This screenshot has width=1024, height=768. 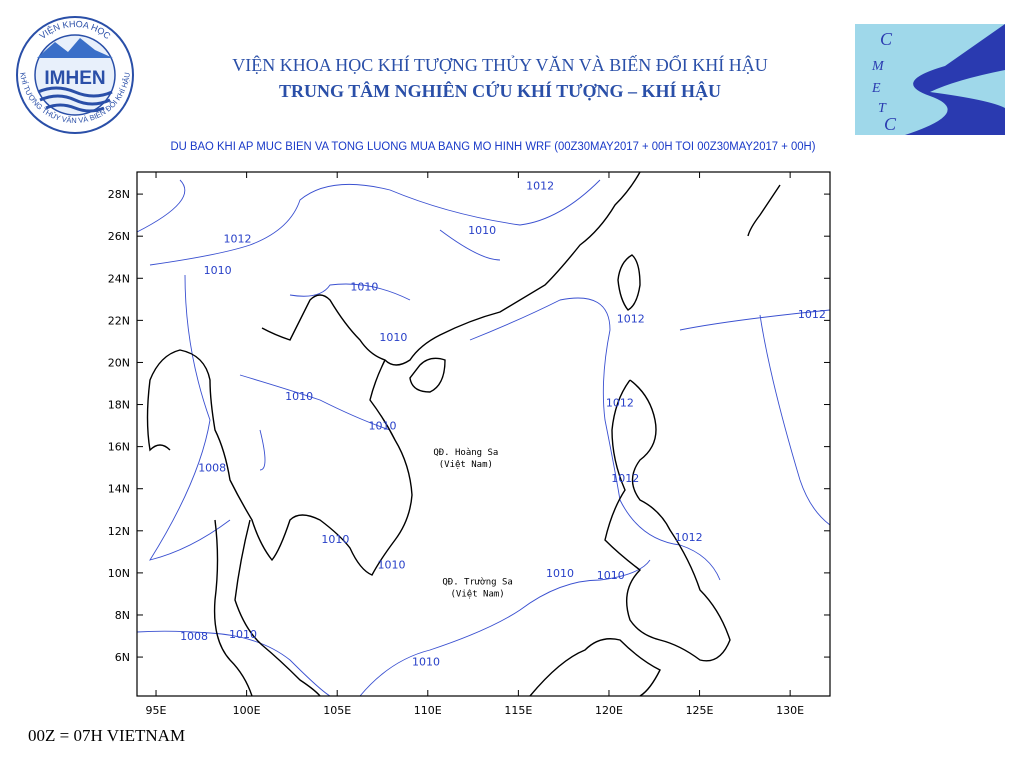 I want to click on logo-letter: M, so click(x=878, y=66).